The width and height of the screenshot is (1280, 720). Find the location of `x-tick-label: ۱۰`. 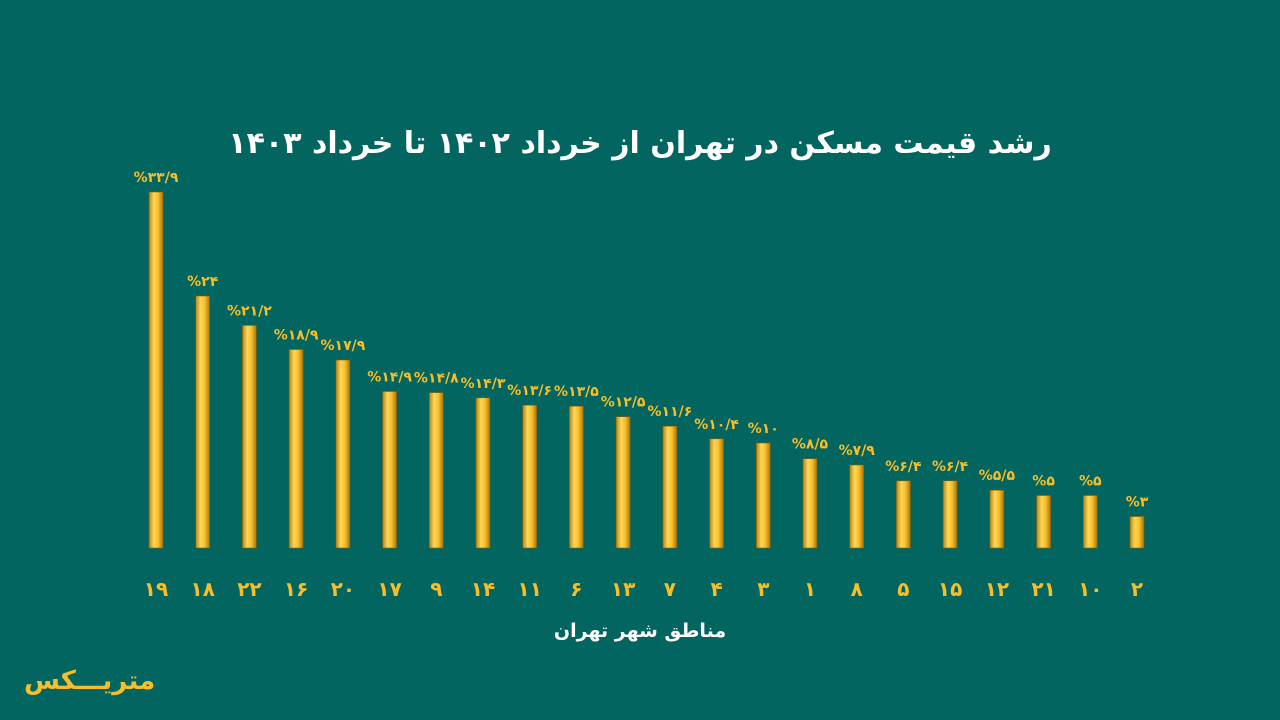

x-tick-label: ۱۰ is located at coordinates (1090, 589).